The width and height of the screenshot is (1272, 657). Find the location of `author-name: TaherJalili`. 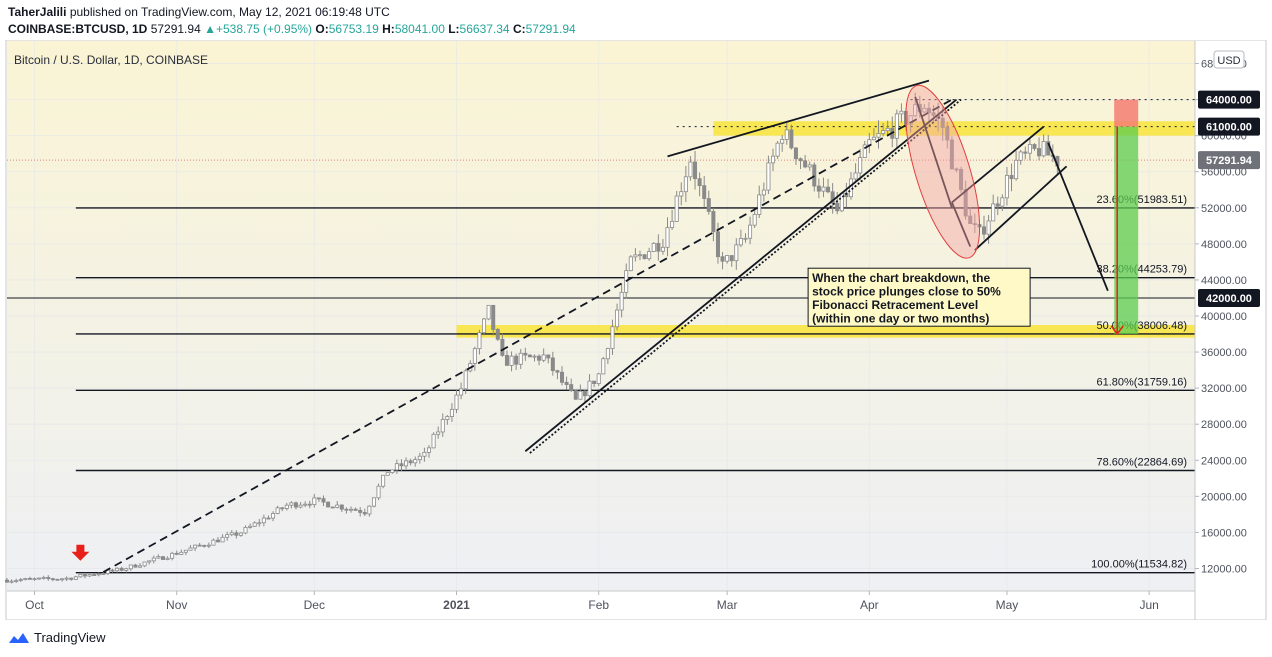

author-name: TaherJalili is located at coordinates (37, 12).